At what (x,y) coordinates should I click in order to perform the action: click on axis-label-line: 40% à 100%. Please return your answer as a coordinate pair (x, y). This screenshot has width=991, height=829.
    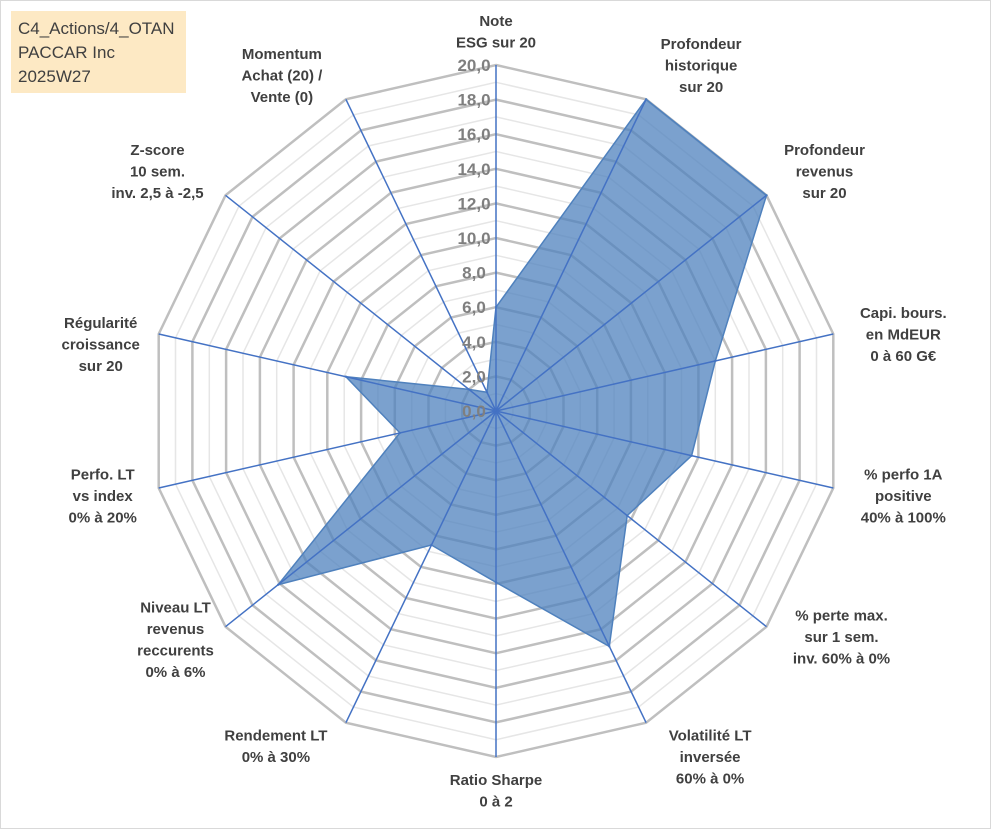
    Looking at the image, I should click on (903, 518).